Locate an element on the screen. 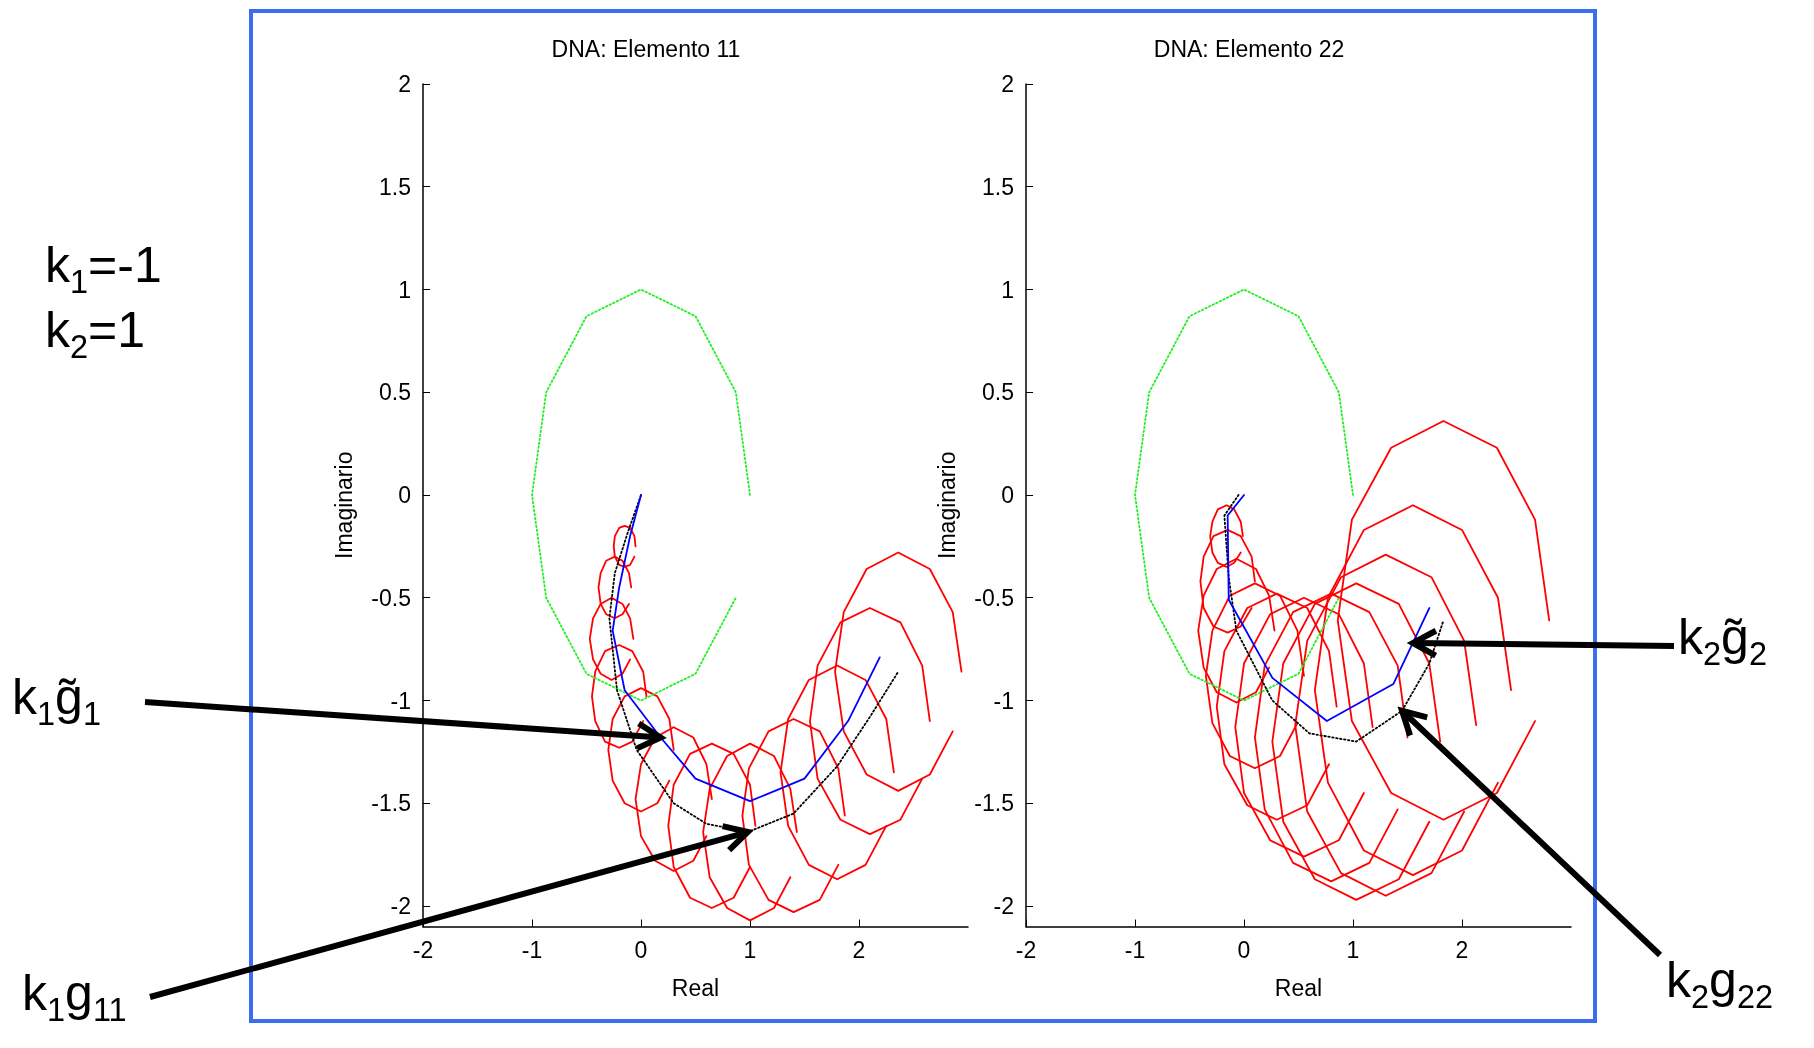  annotation: k$_{2}$g$_{22}$ is located at coordinates (1720, 983).